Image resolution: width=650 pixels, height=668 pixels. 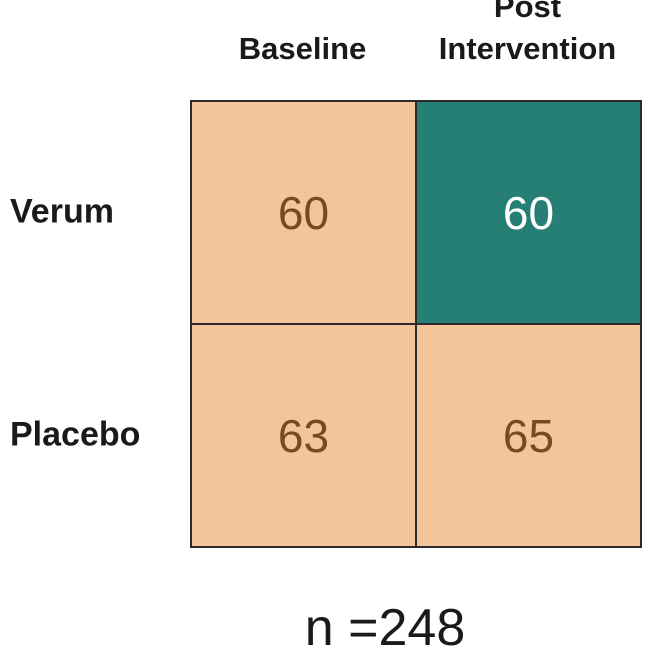 What do you see at coordinates (385, 628) in the screenshot?
I see `sample-size-note: n =248` at bounding box center [385, 628].